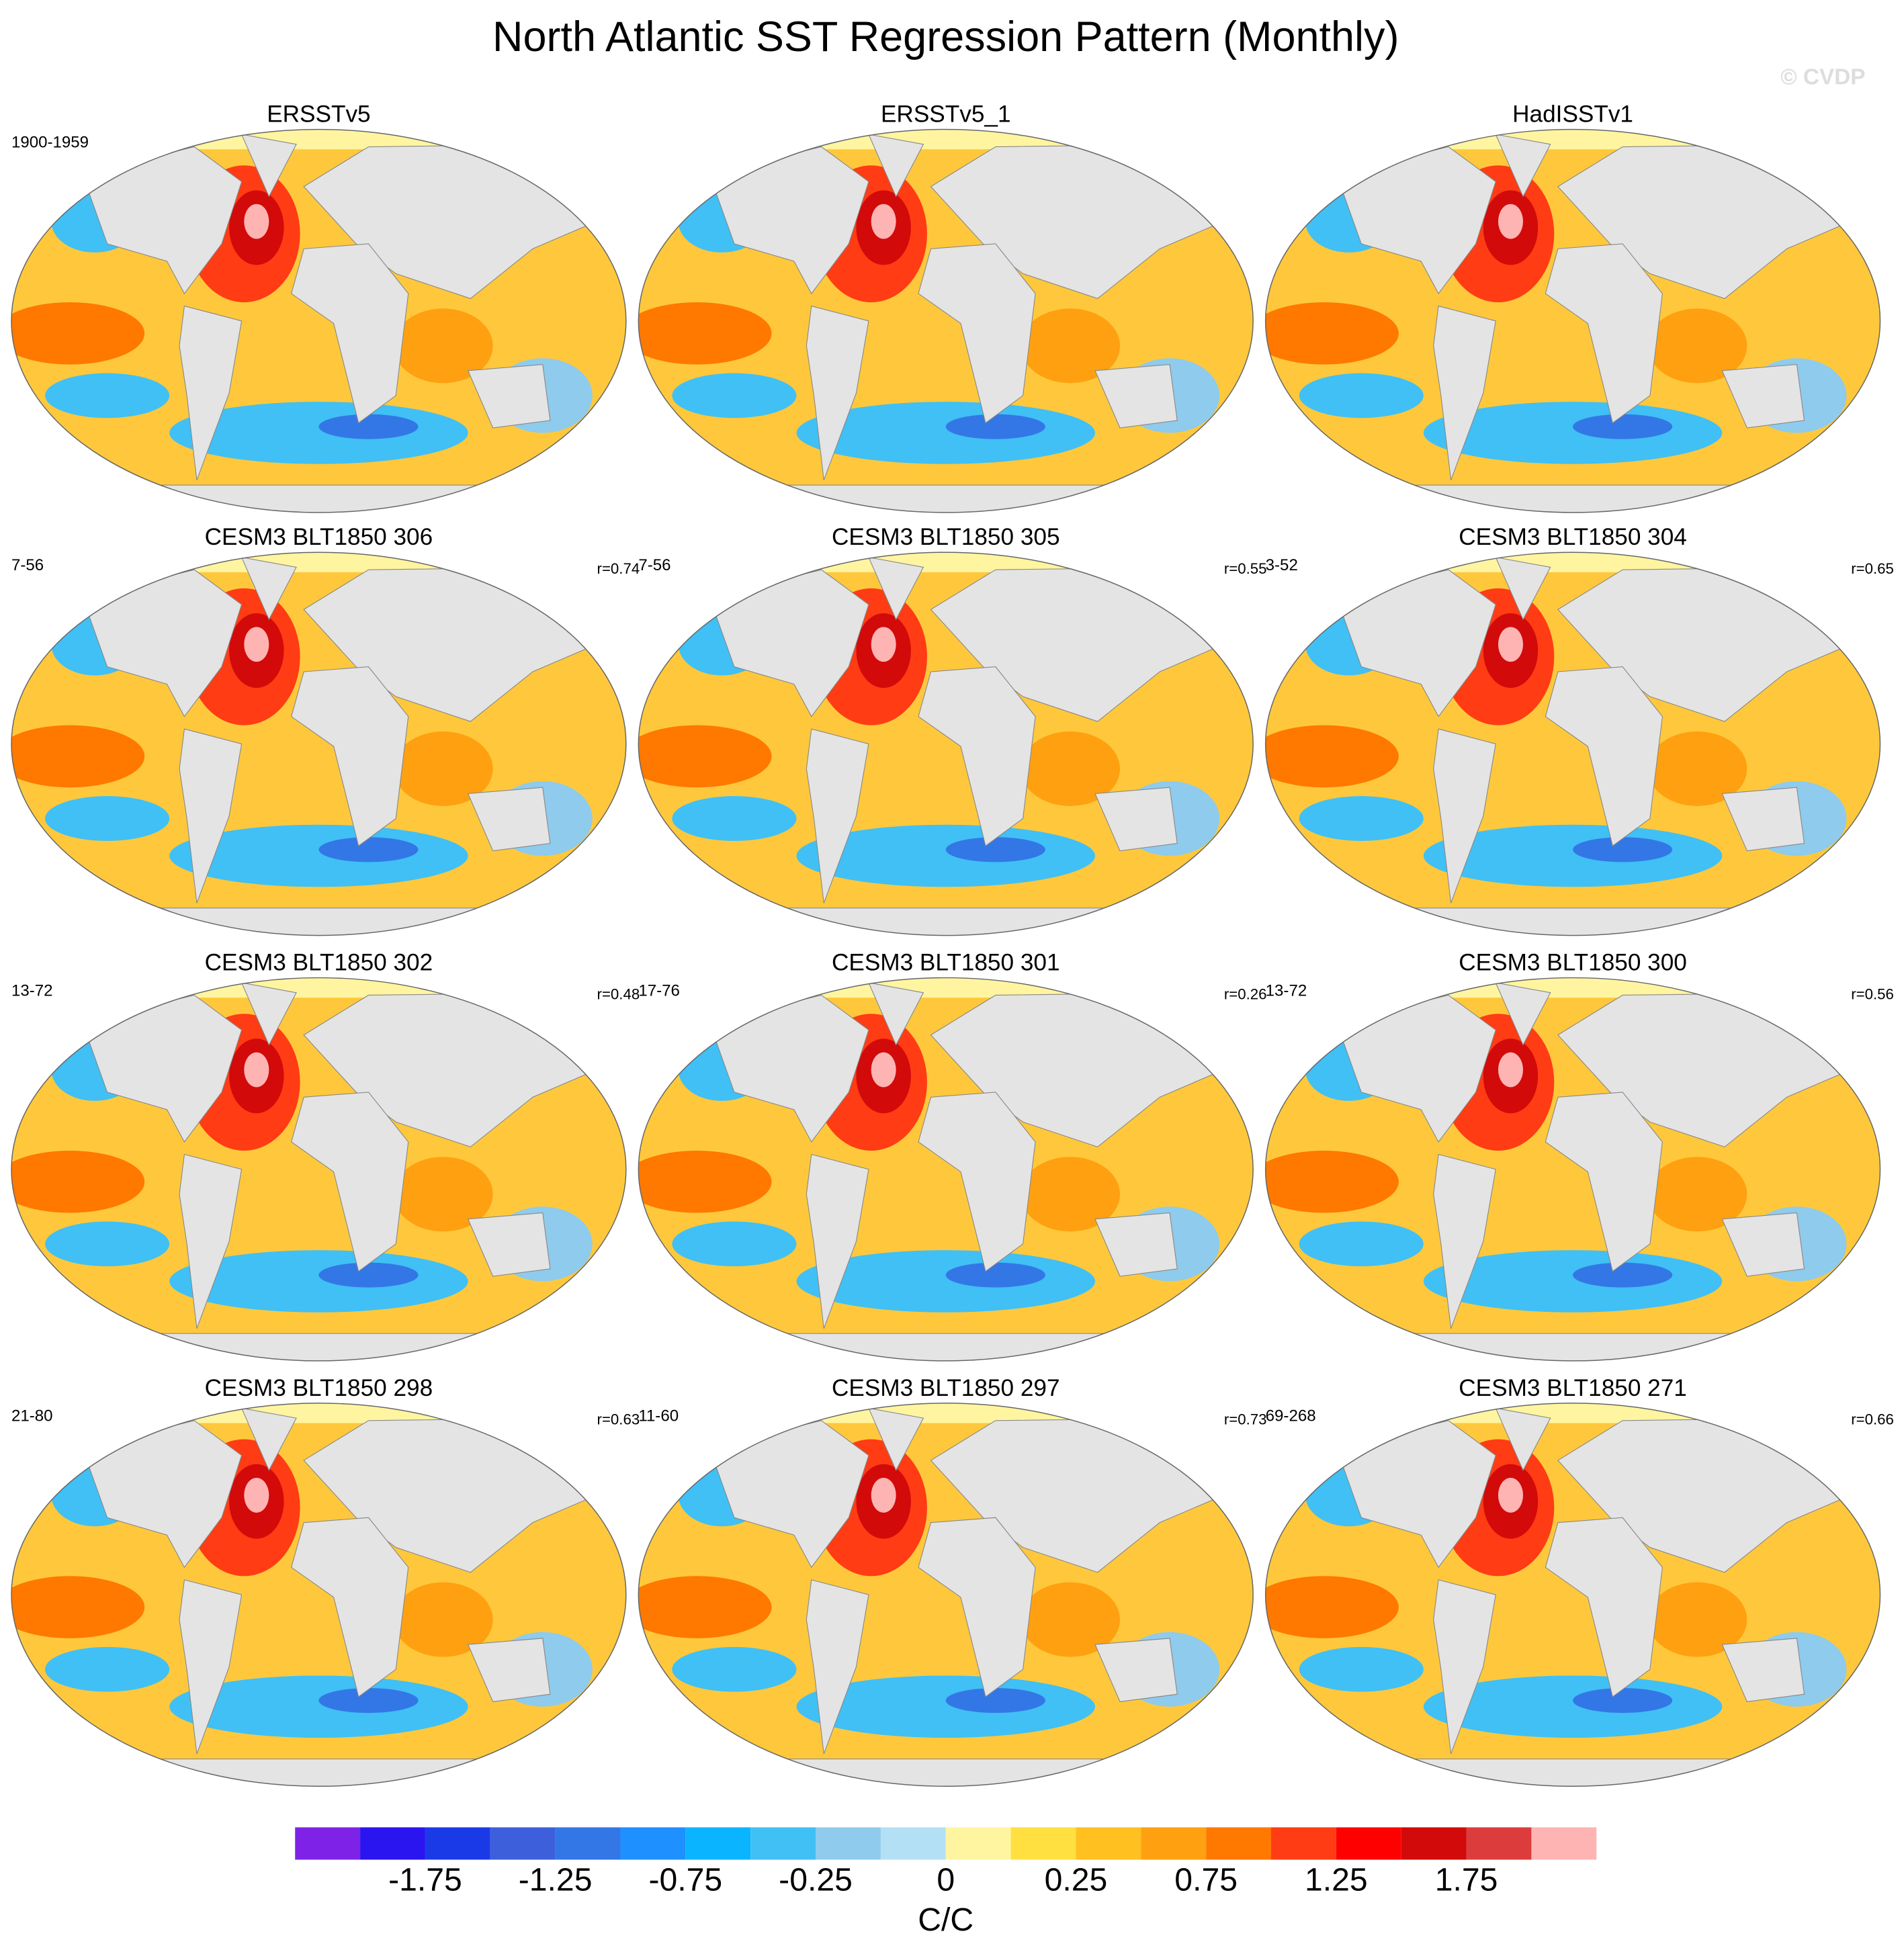 The width and height of the screenshot is (1904, 1948). I want to click on panel-title: ERSSTv5, so click(318, 114).